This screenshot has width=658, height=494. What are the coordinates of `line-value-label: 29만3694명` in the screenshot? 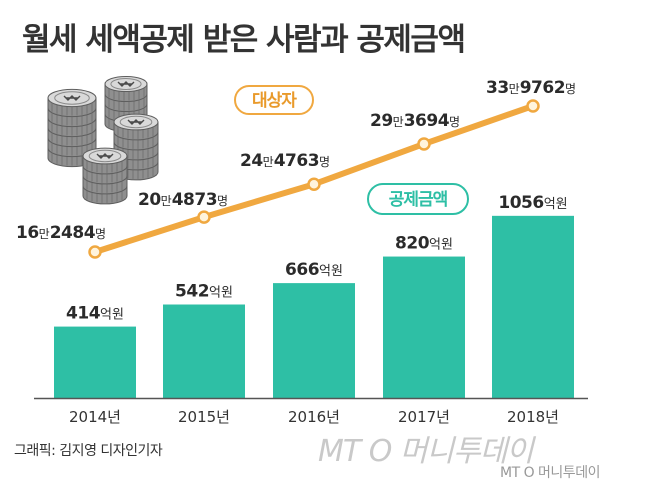 It's located at (415, 121).